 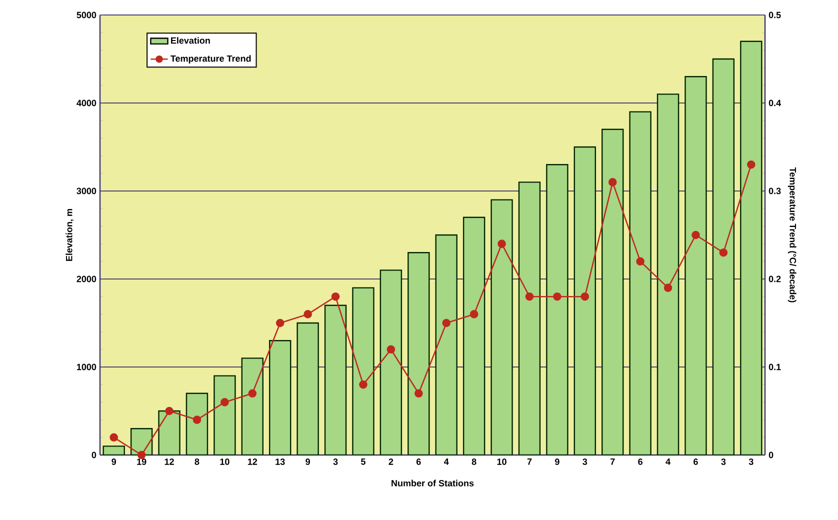 I want to click on y-tick-label: 5000, so click(x=86, y=15).